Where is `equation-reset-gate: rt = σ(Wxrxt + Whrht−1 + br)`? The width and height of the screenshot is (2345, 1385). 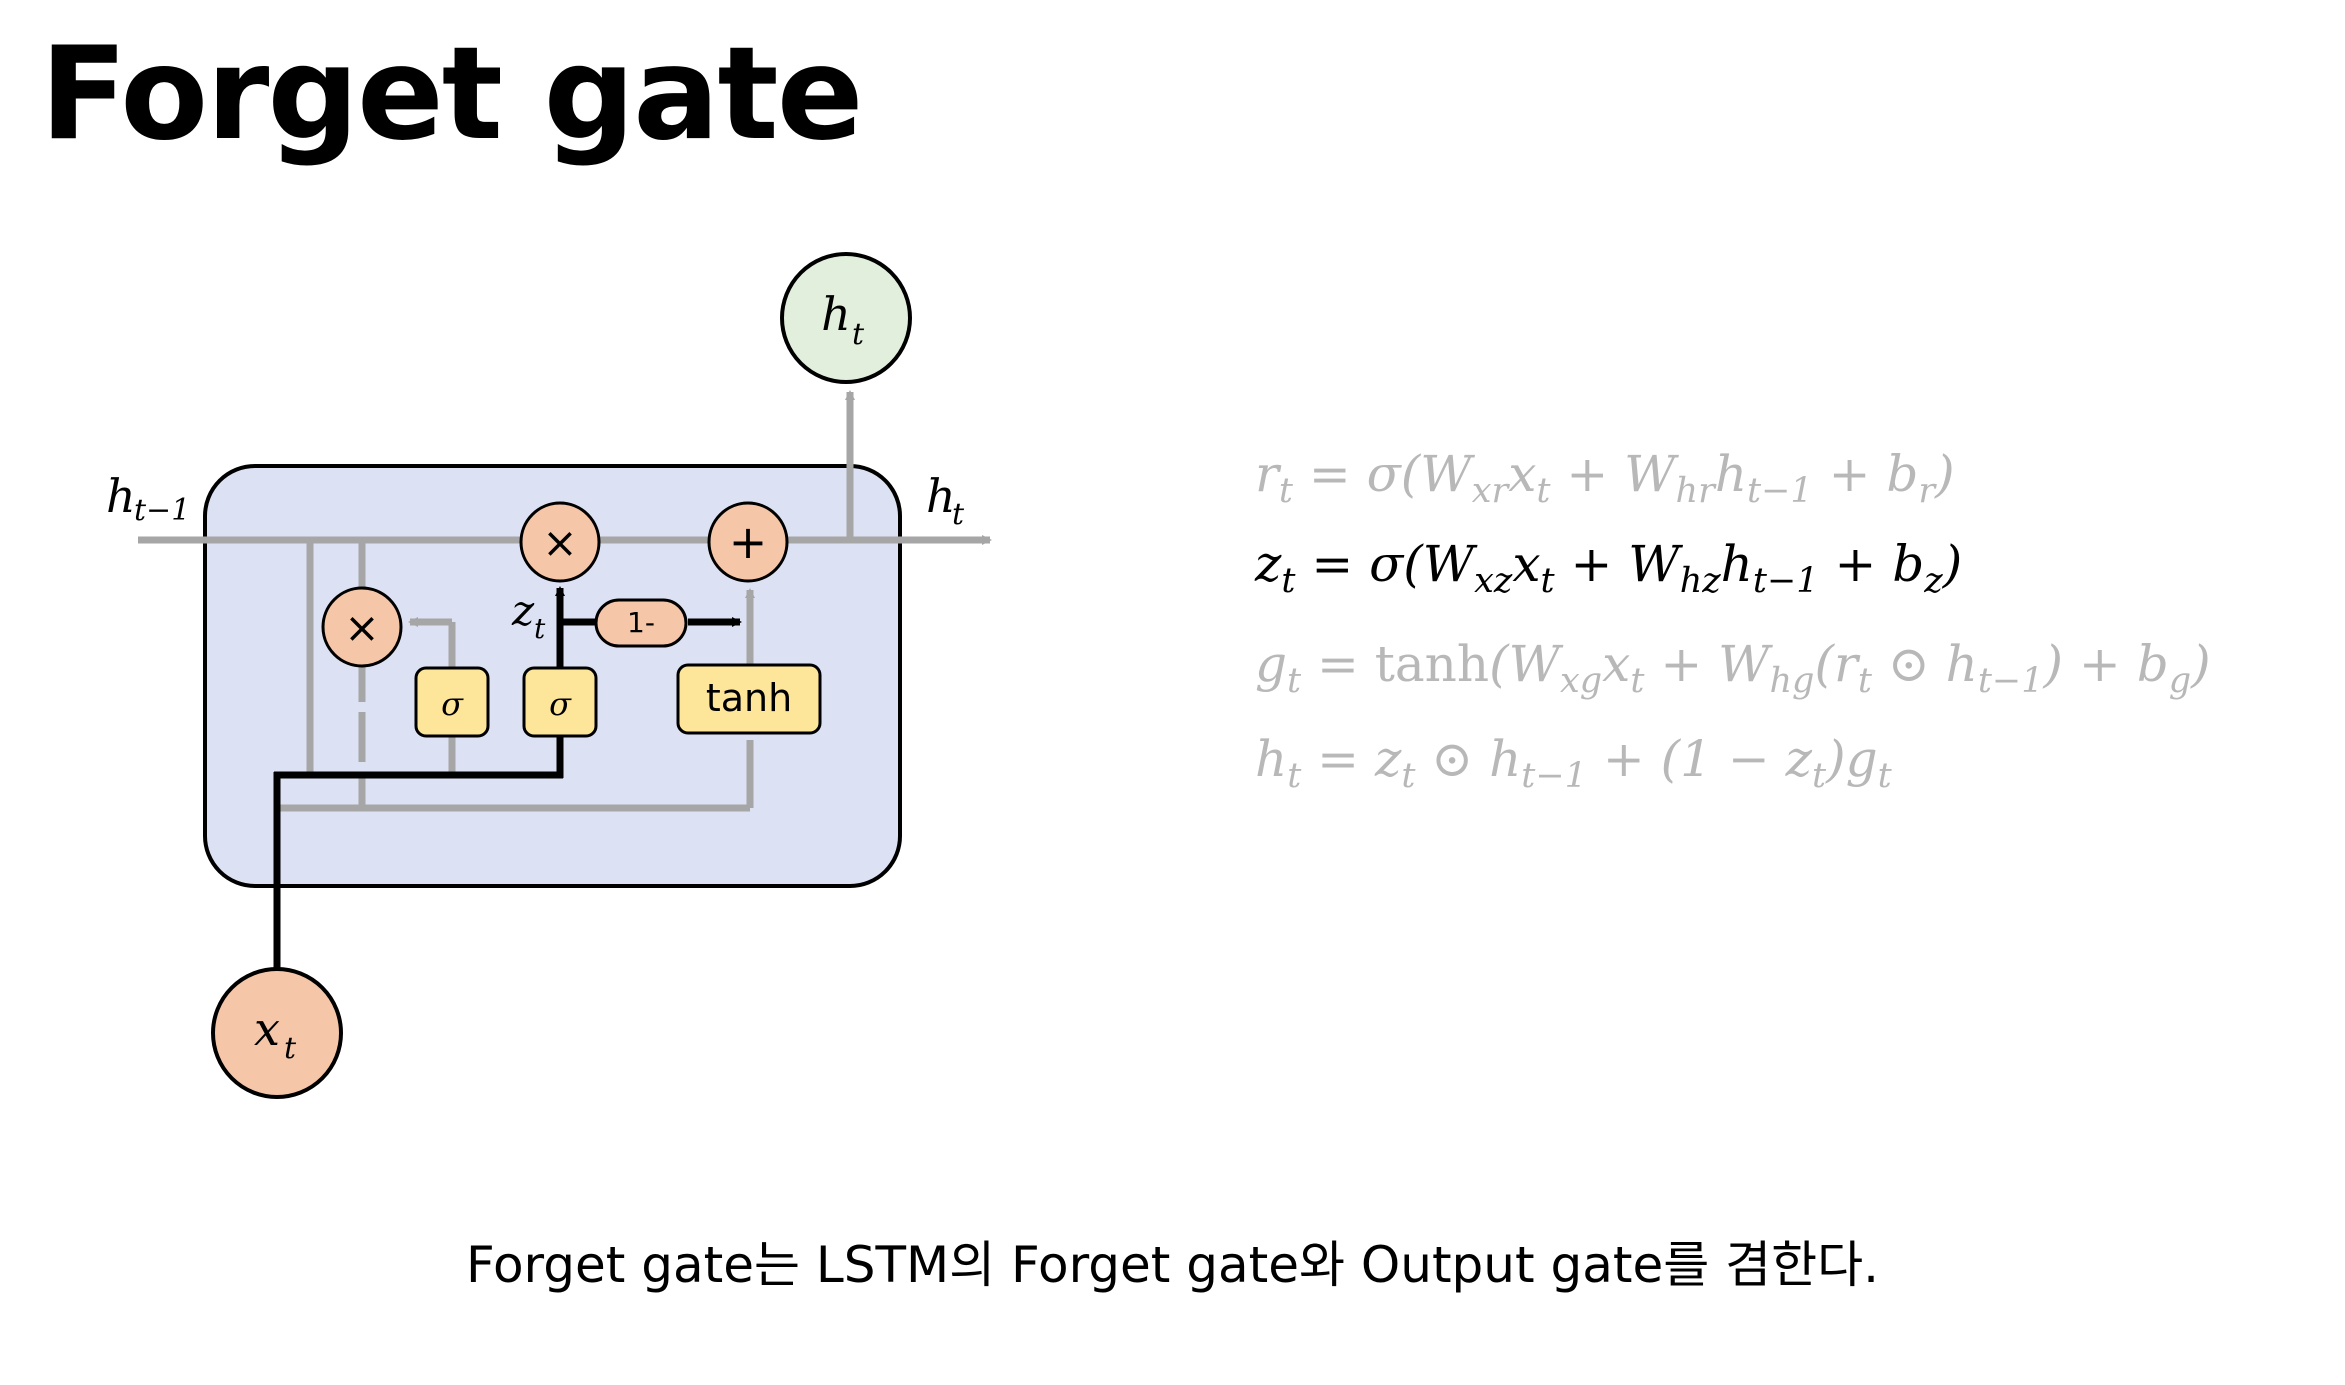 equation-reset-gate: rt = σ(Wxrxt + Whrht−1 + br) is located at coordinates (1605, 478).